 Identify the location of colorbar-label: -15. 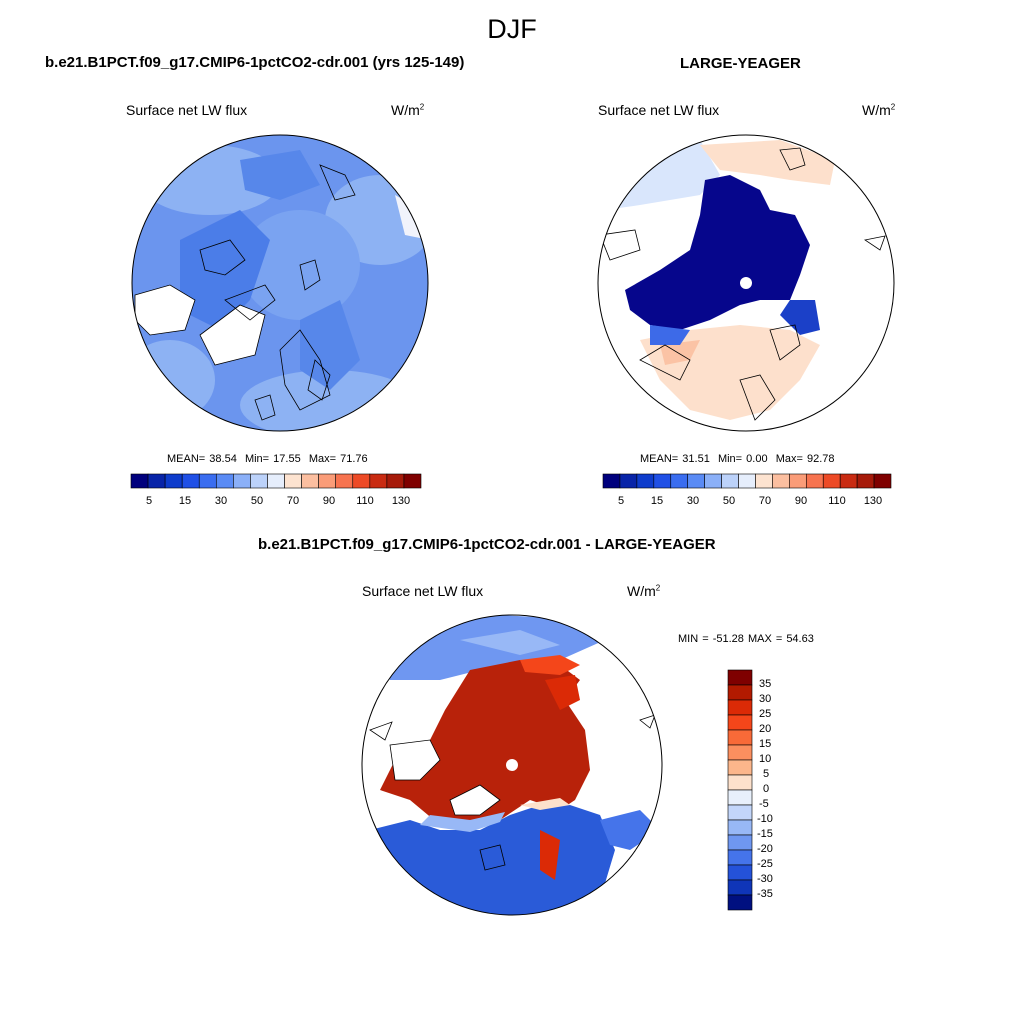
(765, 834).